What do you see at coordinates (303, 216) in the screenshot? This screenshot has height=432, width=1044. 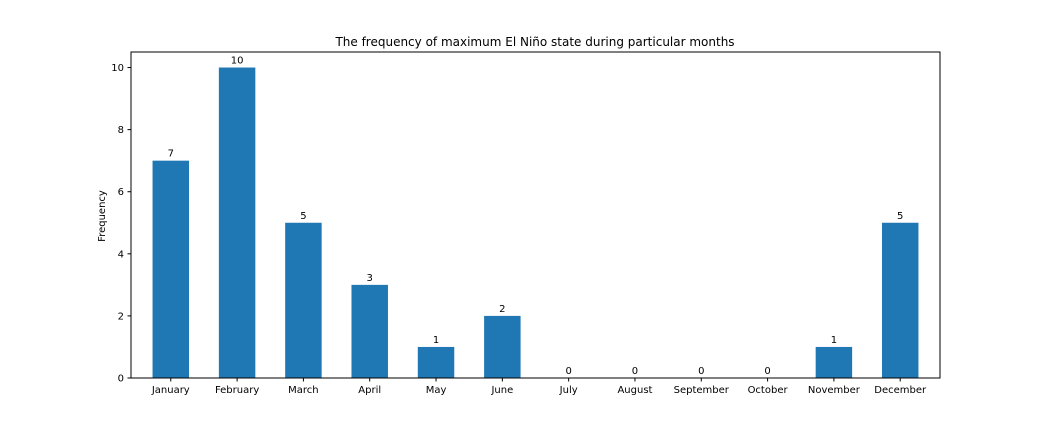 I see `data-label-march: 5` at bounding box center [303, 216].